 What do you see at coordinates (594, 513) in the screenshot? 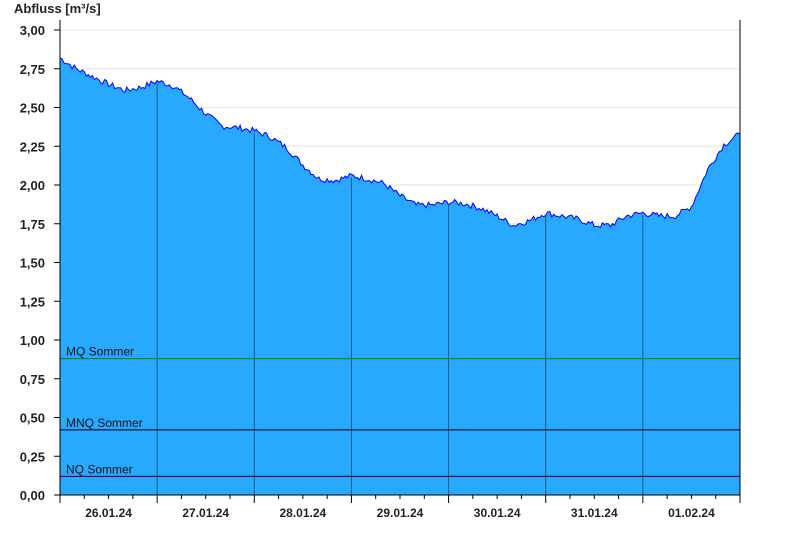
I see `x-tick-label: 31.01.24` at bounding box center [594, 513].